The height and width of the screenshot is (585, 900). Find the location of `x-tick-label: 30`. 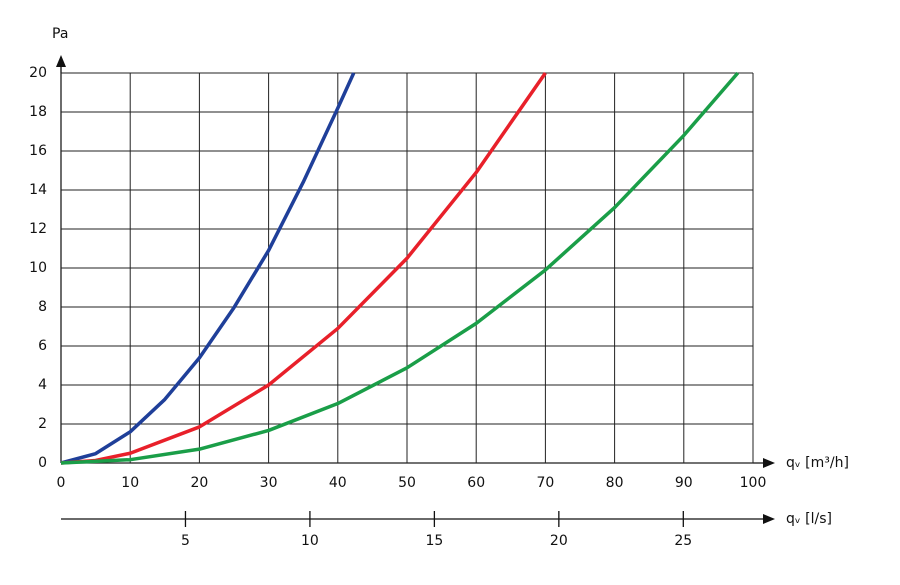

x-tick-label: 30 is located at coordinates (269, 483).